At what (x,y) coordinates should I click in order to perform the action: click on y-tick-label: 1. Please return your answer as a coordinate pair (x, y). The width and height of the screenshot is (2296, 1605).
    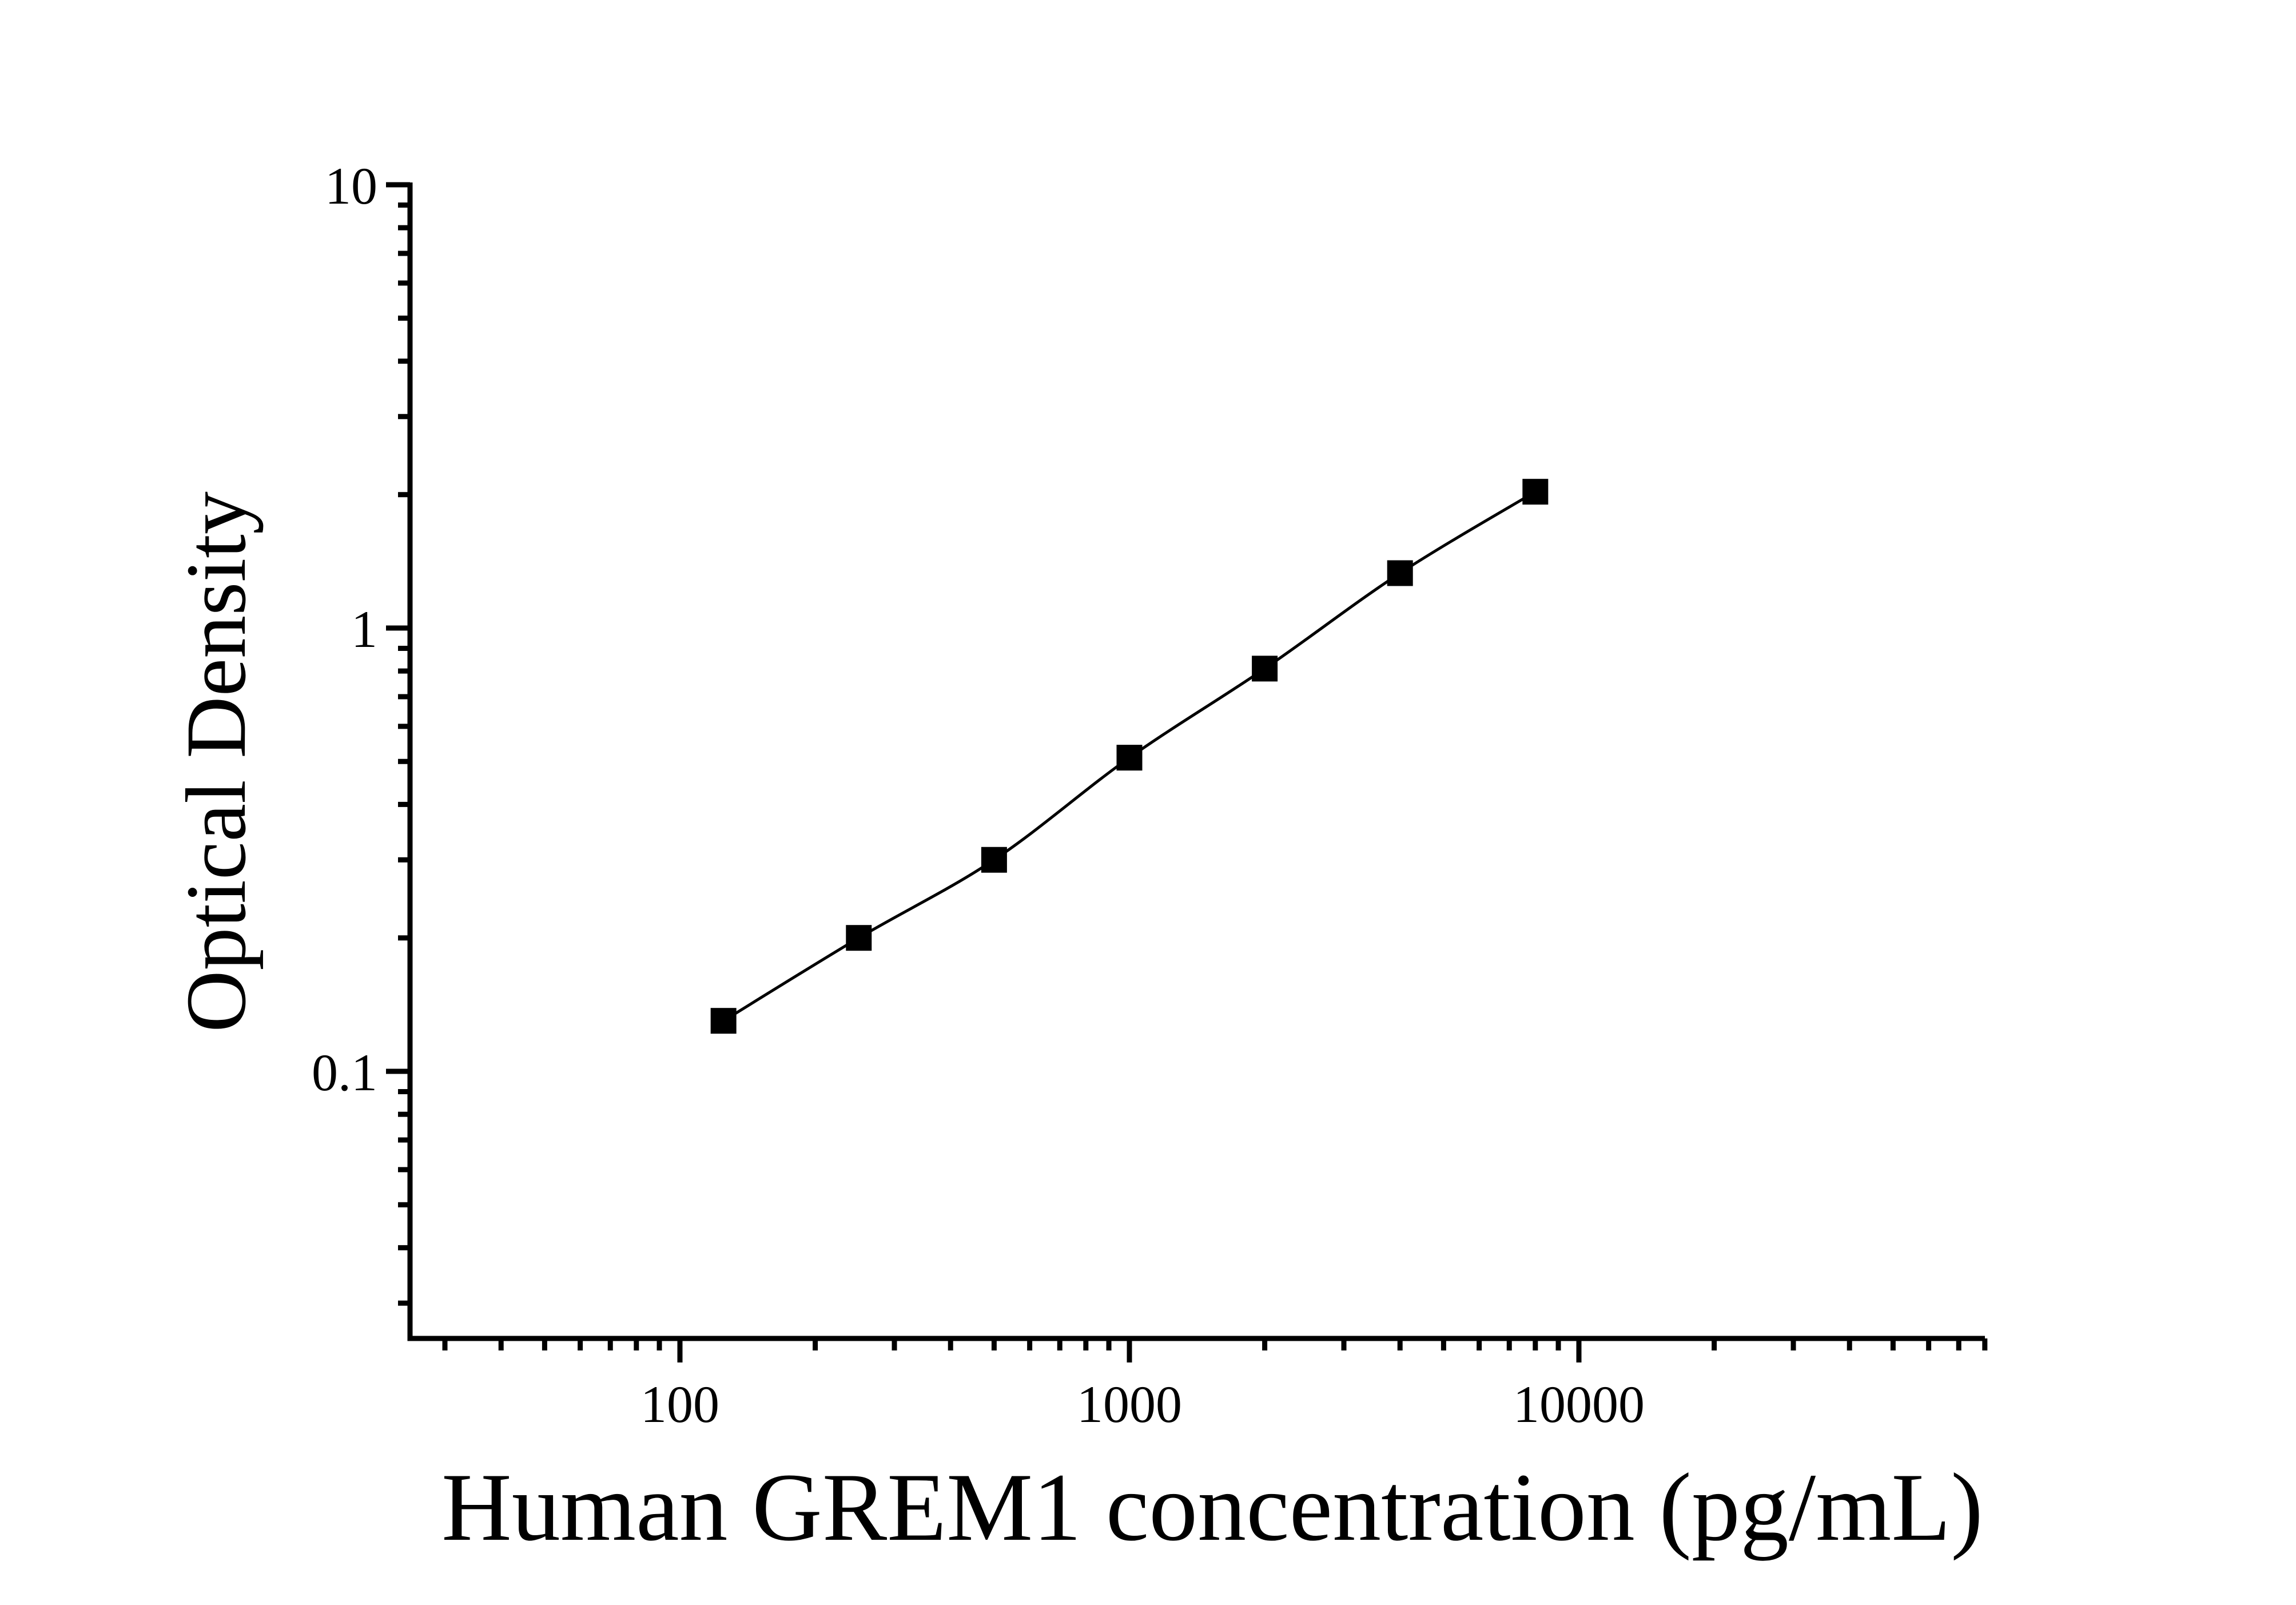
    Looking at the image, I should click on (364, 629).